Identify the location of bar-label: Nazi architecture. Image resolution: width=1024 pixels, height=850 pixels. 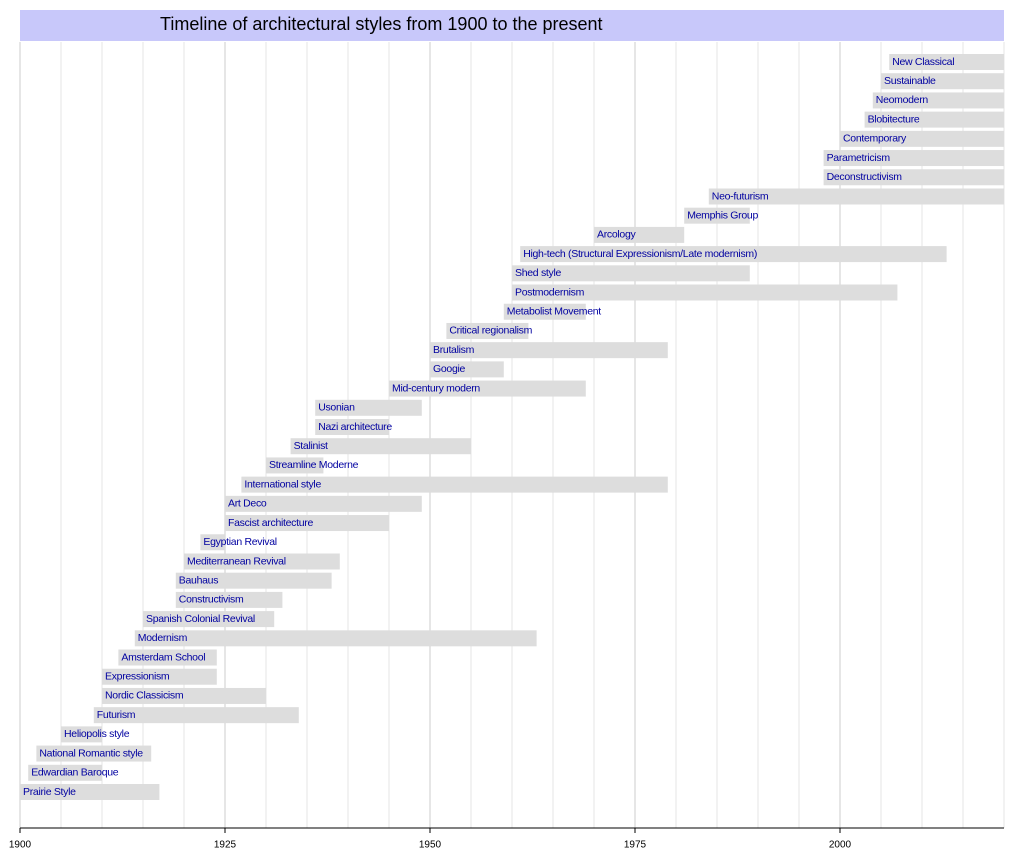
(355, 427).